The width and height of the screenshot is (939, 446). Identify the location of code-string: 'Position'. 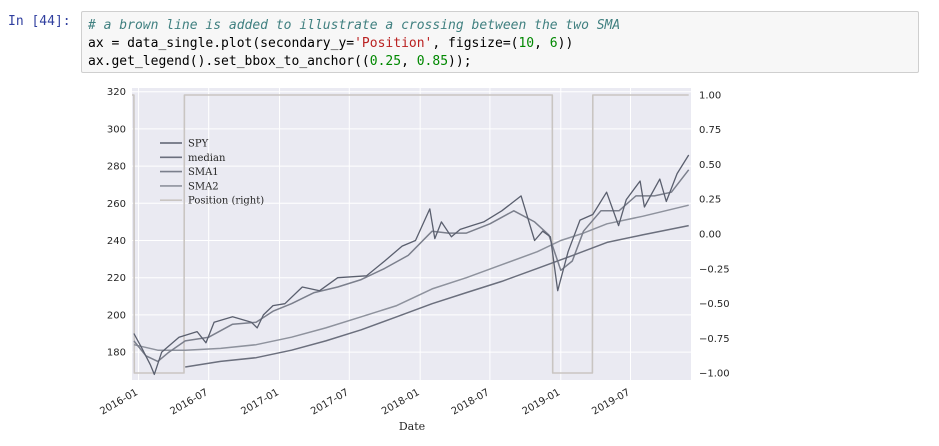
(393, 43).